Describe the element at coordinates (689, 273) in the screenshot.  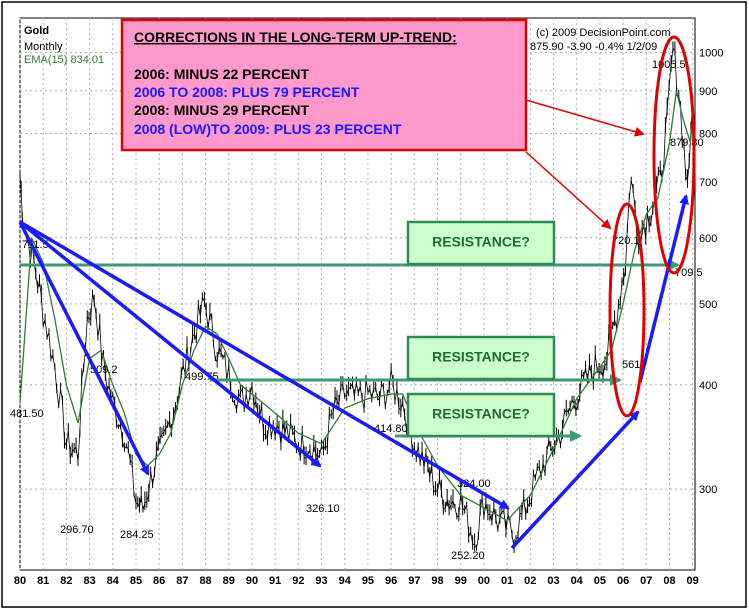
I see `data-label-709-5: 709.5` at that location.